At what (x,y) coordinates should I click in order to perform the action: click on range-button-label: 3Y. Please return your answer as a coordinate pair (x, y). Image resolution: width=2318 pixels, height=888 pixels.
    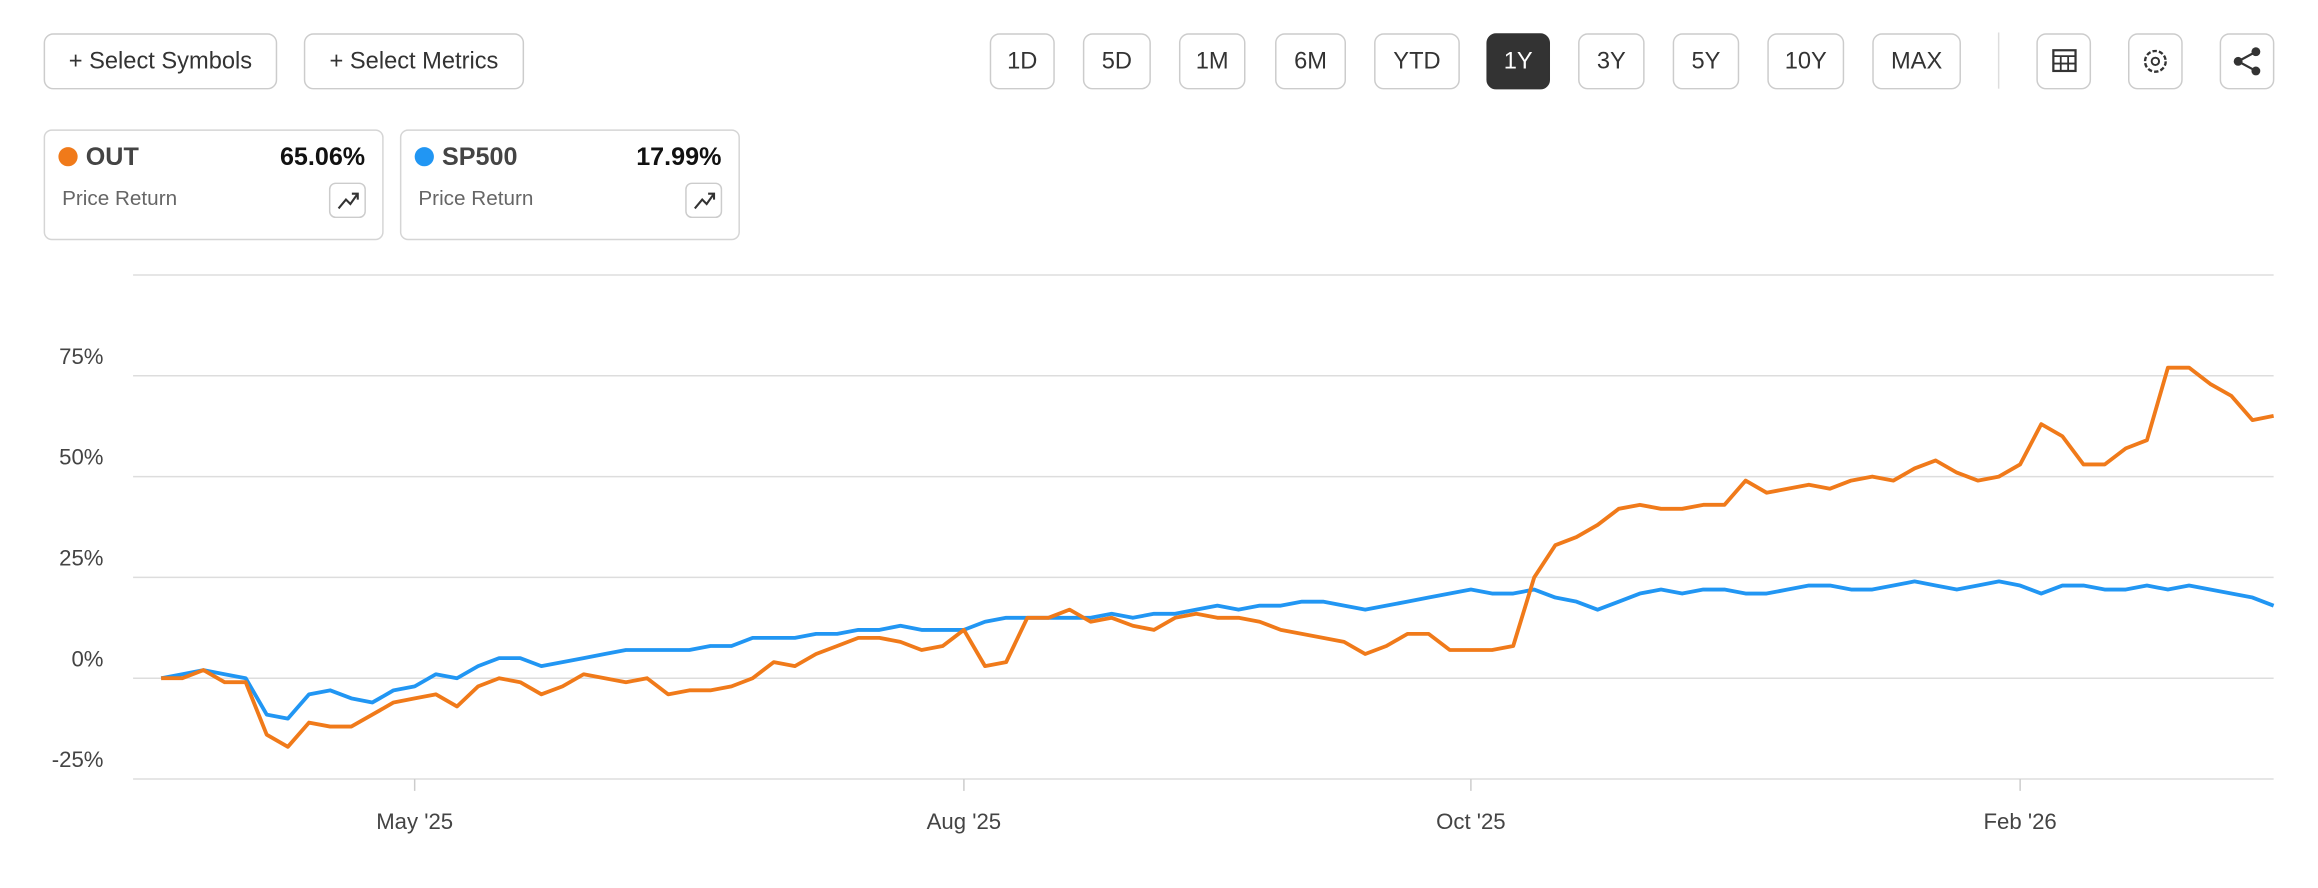
    Looking at the image, I should click on (1611, 61).